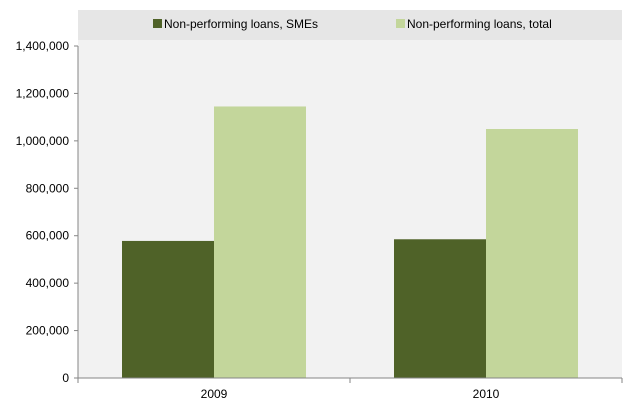 This screenshot has width=624, height=406. Describe the element at coordinates (479, 24) in the screenshot. I see `legend-label-total: Non-performing loans, total` at that location.